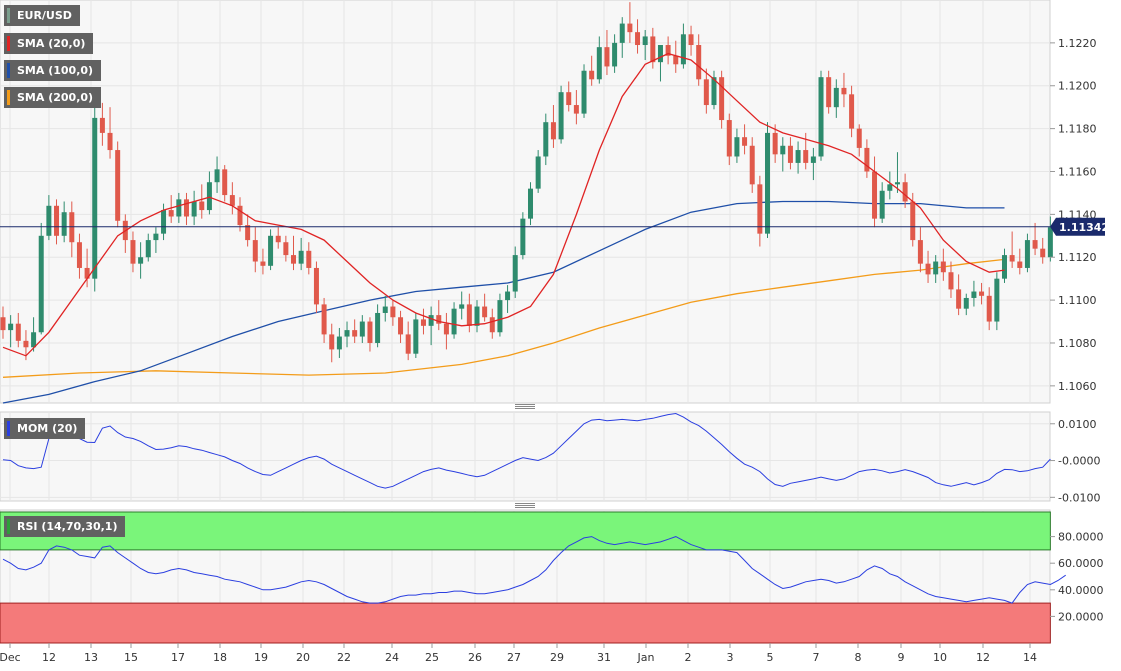 The width and height of the screenshot is (1121, 671). What do you see at coordinates (55, 97) in the screenshot?
I see `legend-sma200-label: SMA (200,0)` at bounding box center [55, 97].